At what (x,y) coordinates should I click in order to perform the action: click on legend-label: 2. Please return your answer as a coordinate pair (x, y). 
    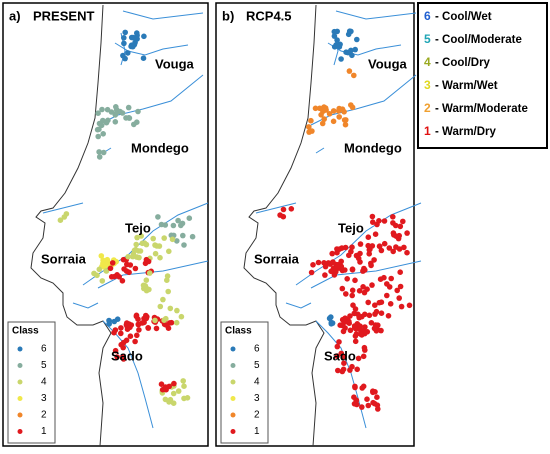
    Looking at the image, I should click on (257, 415).